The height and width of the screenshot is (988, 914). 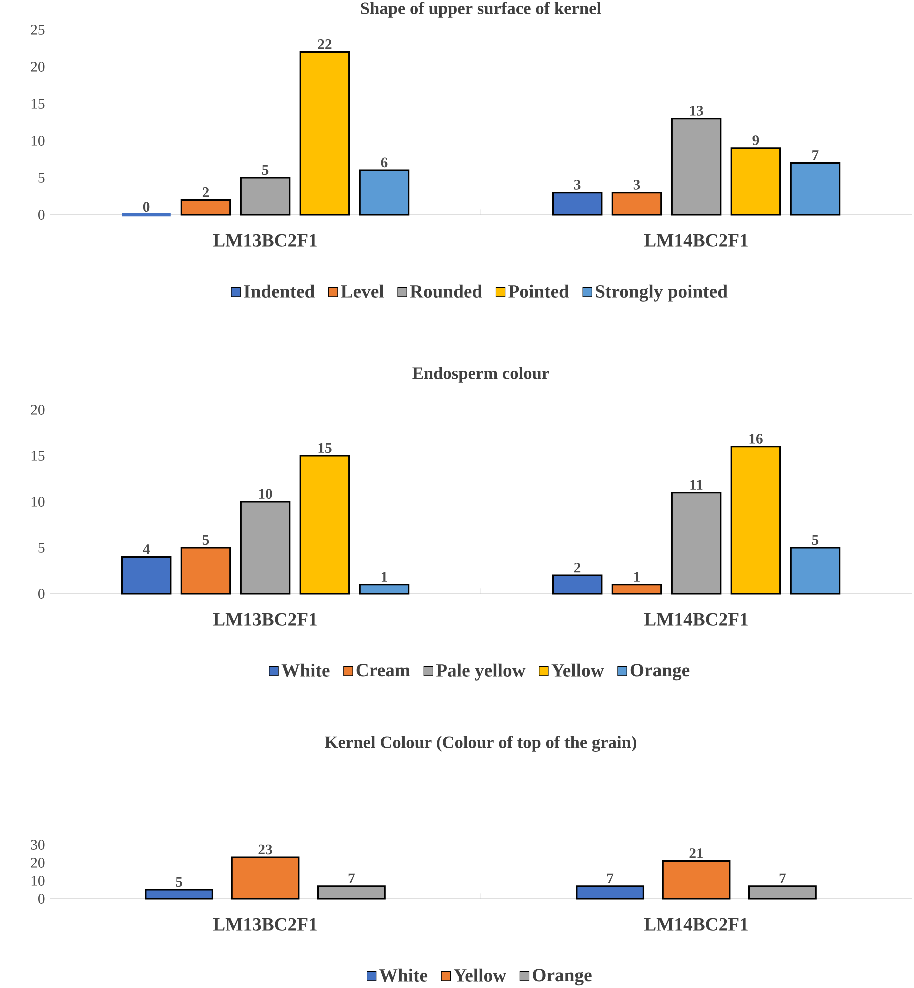 I want to click on chart-title: Kernel Colour (Colour of top of the grain), so click(x=480, y=744).